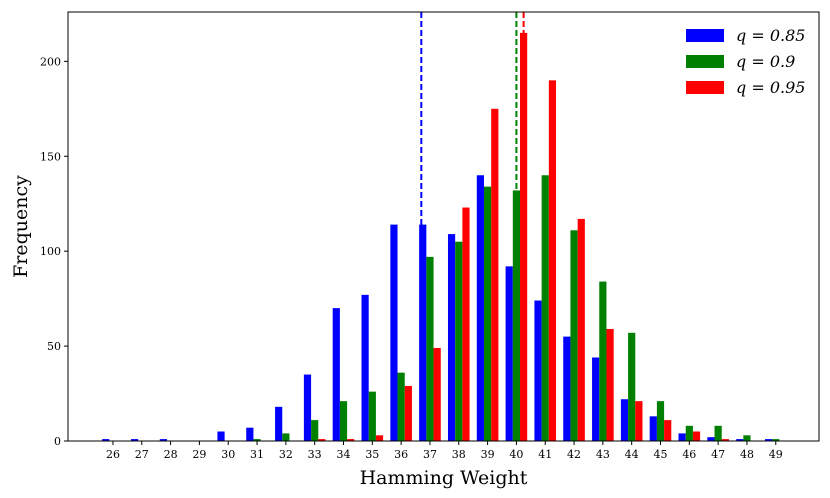 The height and width of the screenshot is (498, 830). I want to click on x-tick-label: 39, so click(488, 454).